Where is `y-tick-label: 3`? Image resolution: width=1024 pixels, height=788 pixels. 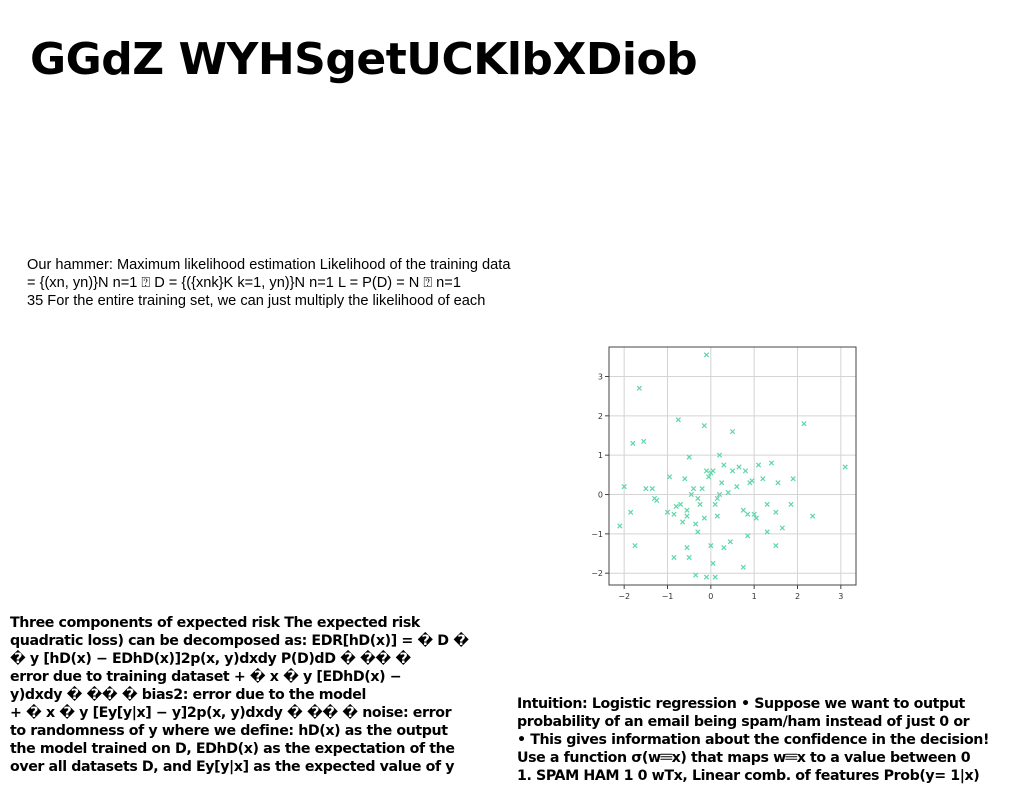
y-tick-label: 3 is located at coordinates (600, 377).